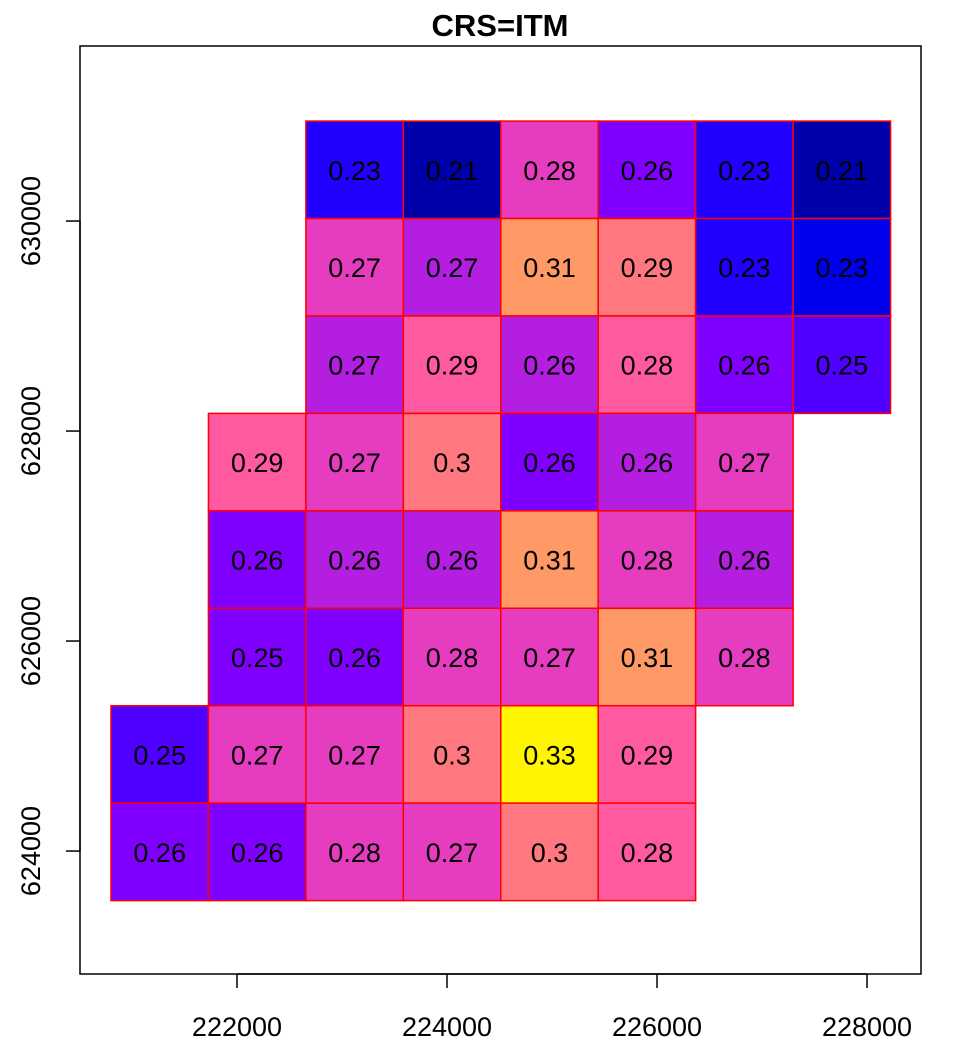  I want to click on x-tick-label: 222000, so click(237, 1027).